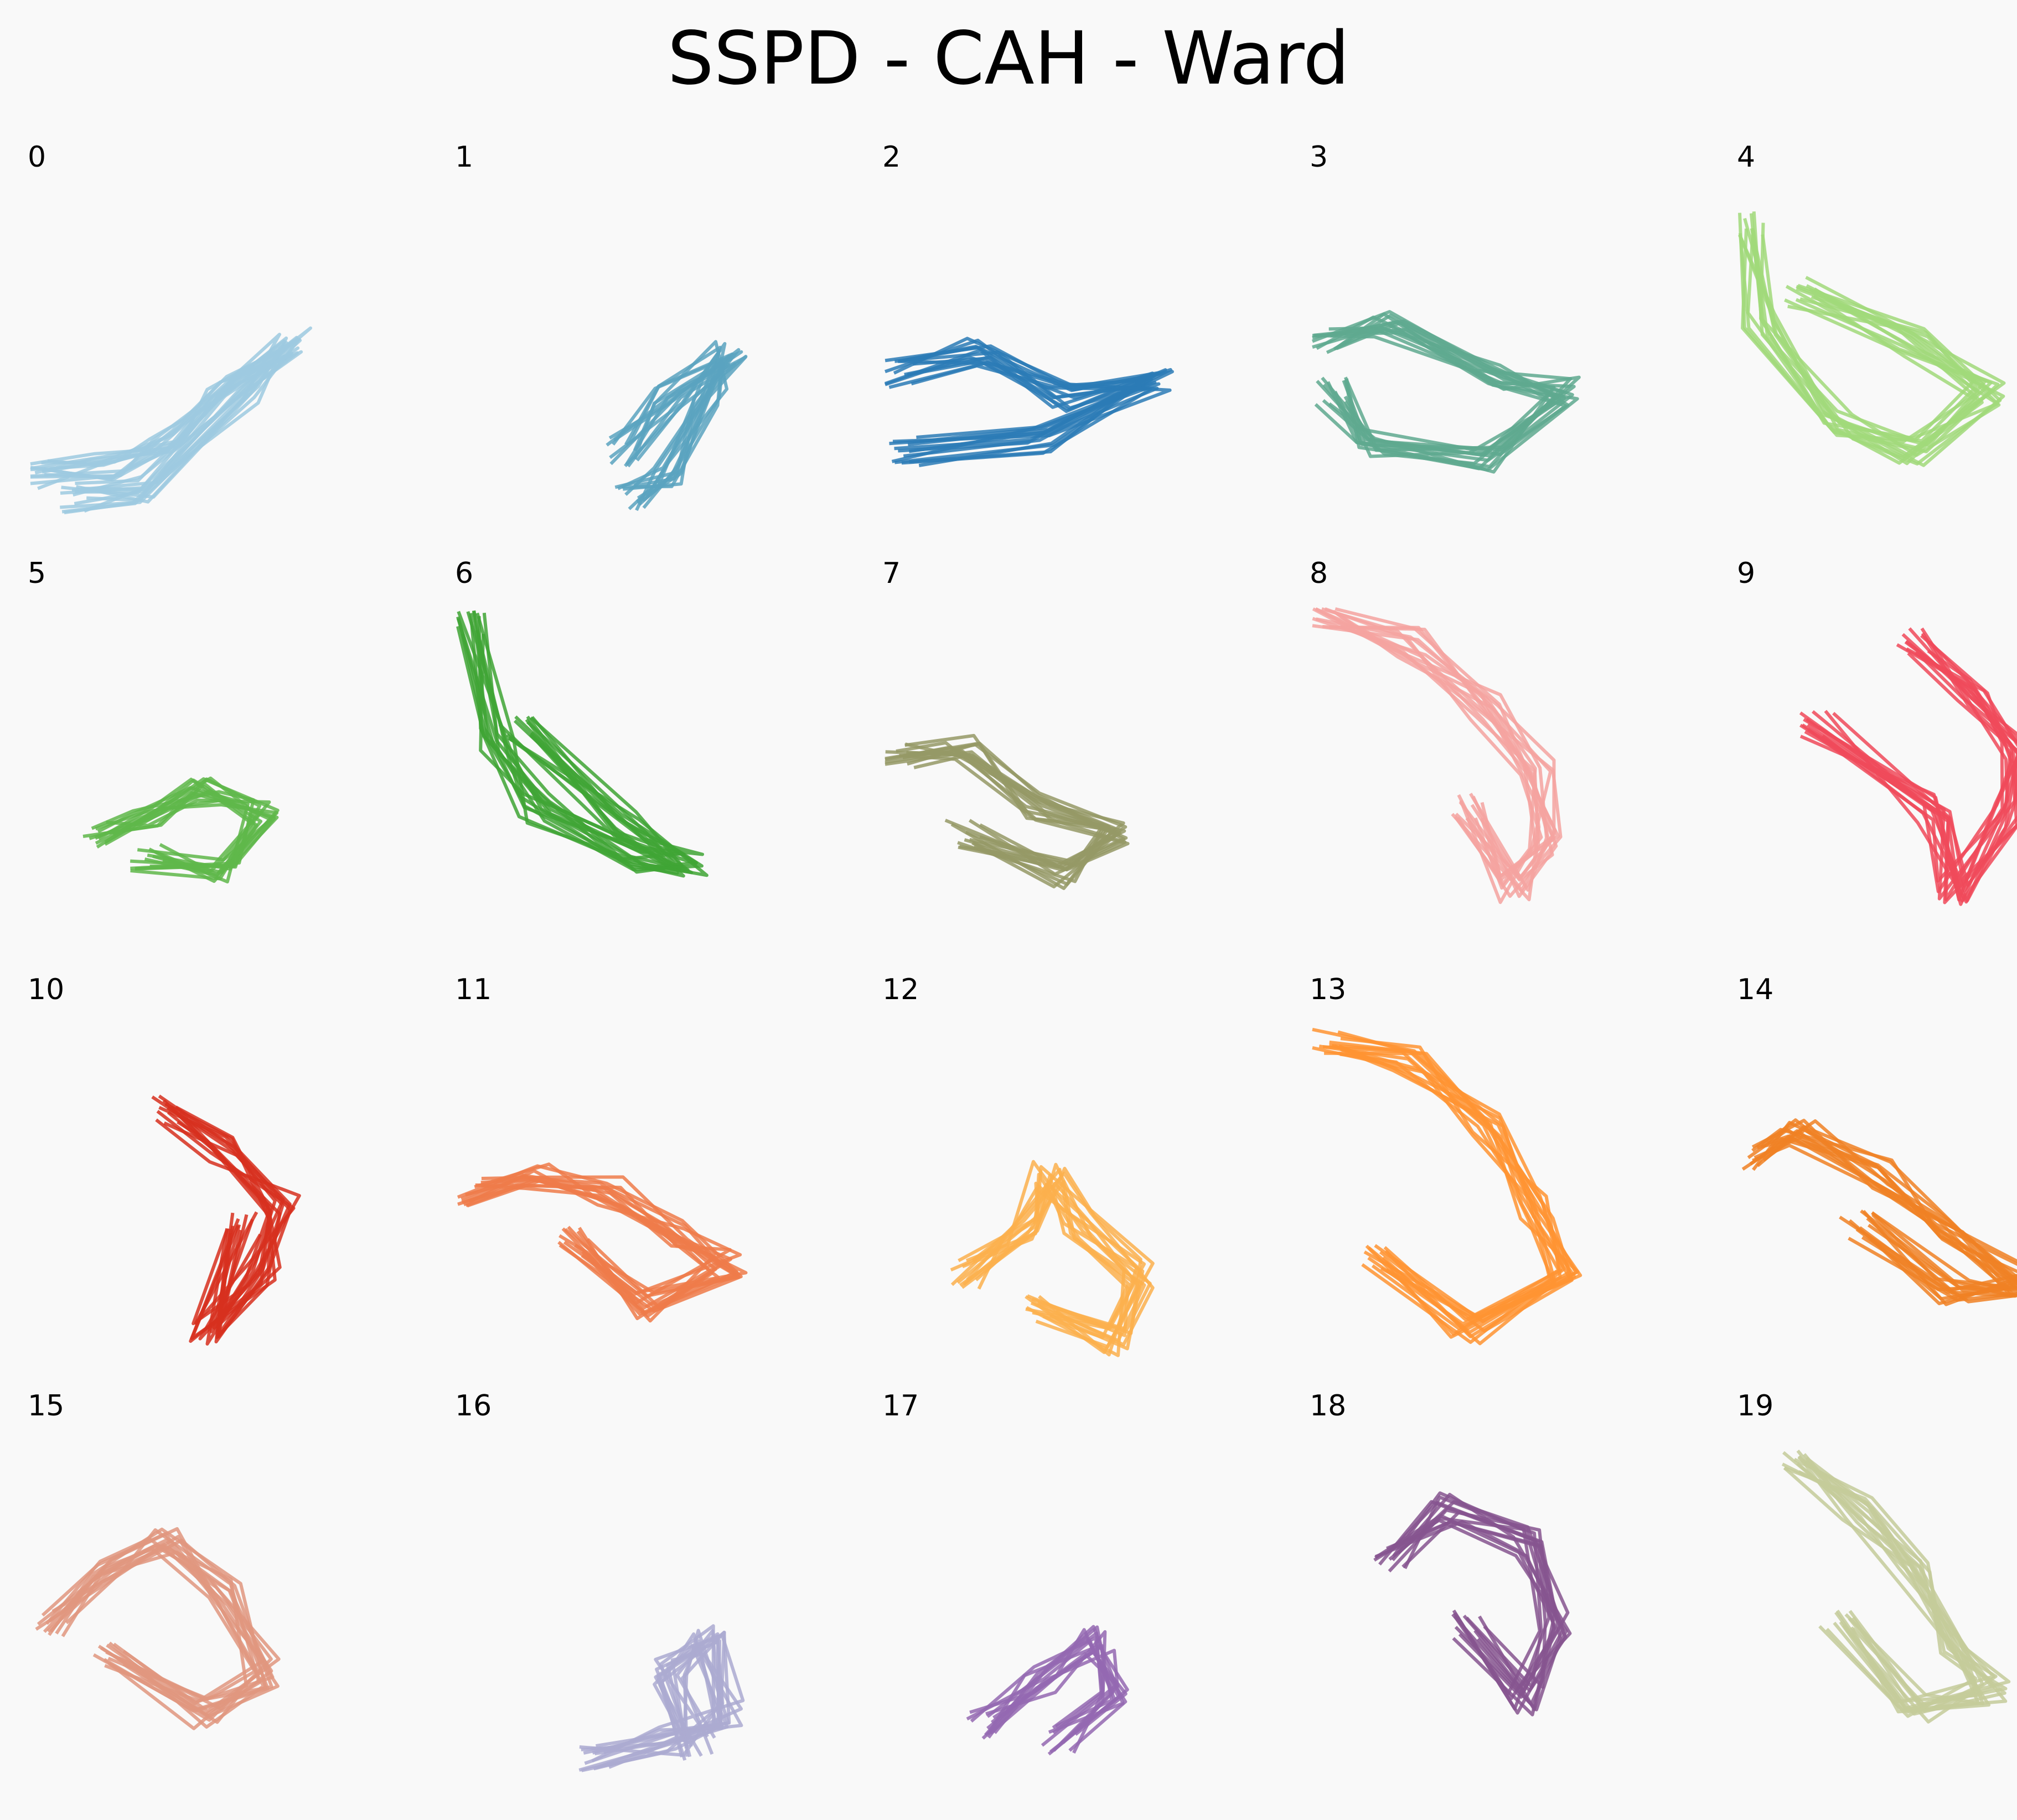 The width and height of the screenshot is (2017, 1820). What do you see at coordinates (37, 573) in the screenshot?
I see `cluster-label: 5` at bounding box center [37, 573].